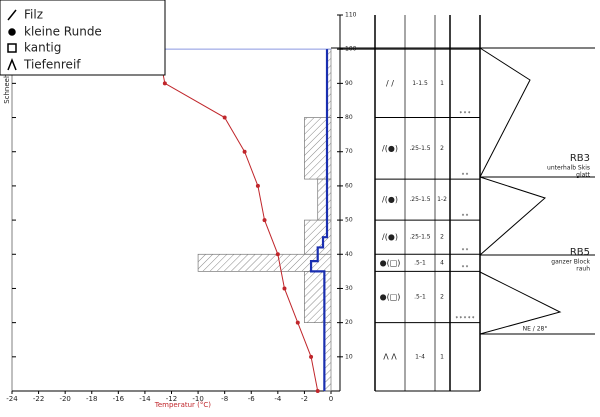 The width and height of the screenshot is (600, 417). I want to click on x-tick-label: -2, so click(304, 399).